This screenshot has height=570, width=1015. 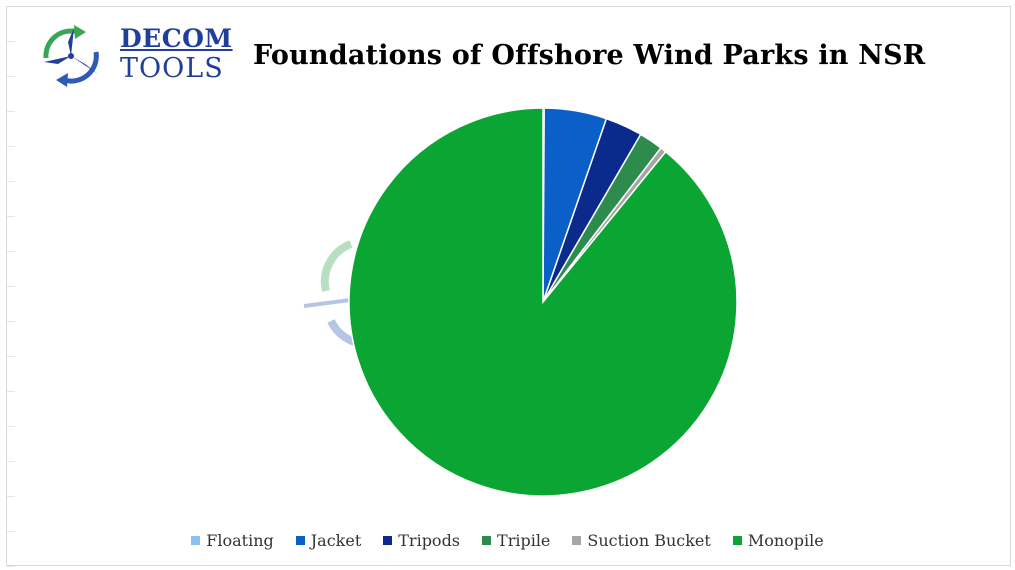 What do you see at coordinates (649, 540) in the screenshot?
I see `legend-label: Suction Bucket` at bounding box center [649, 540].